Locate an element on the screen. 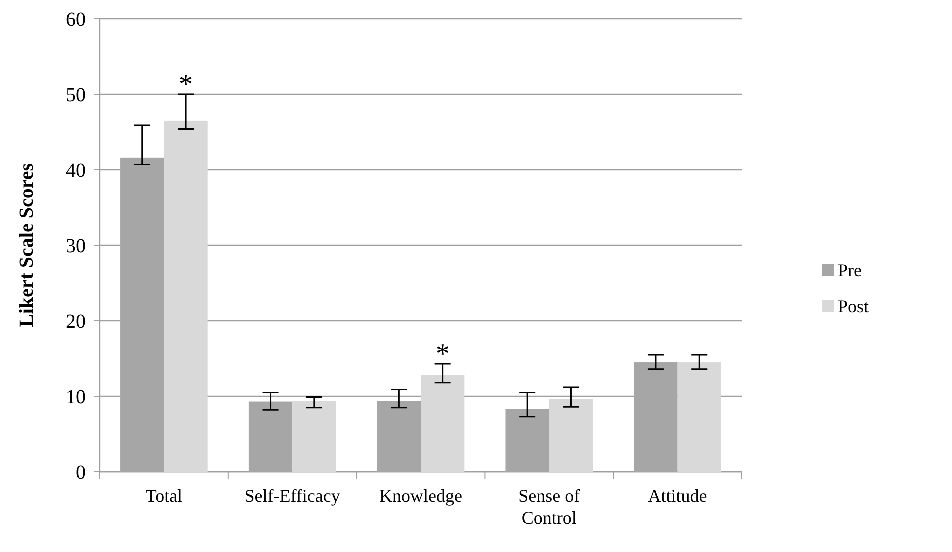 This screenshot has width=952, height=552. y-tick-label: 10 is located at coordinates (76, 397).